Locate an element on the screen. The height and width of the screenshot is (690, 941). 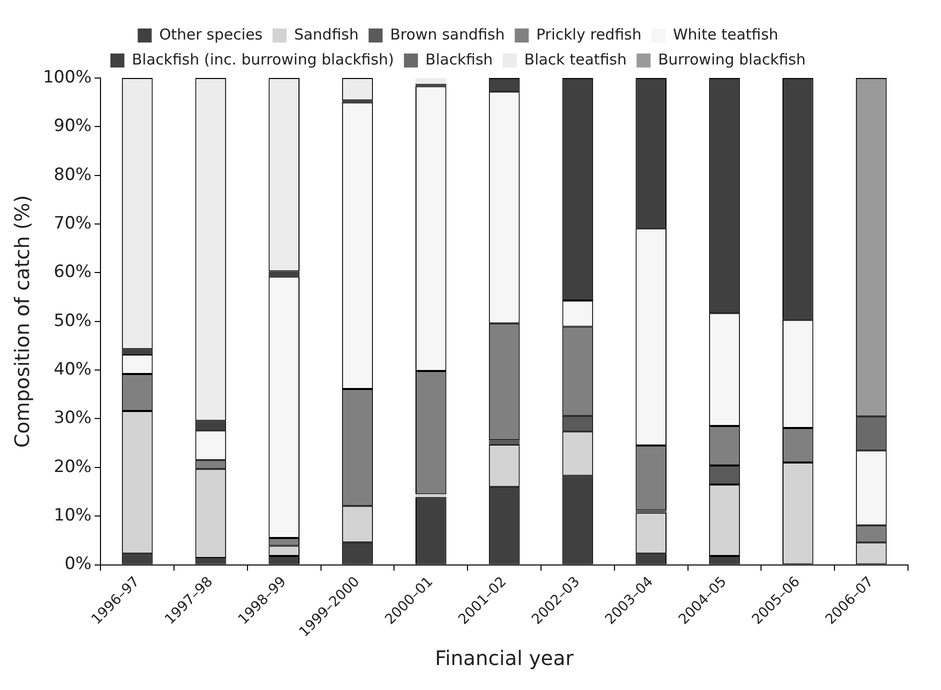
y-tick-label: 20% is located at coordinates (73, 466).